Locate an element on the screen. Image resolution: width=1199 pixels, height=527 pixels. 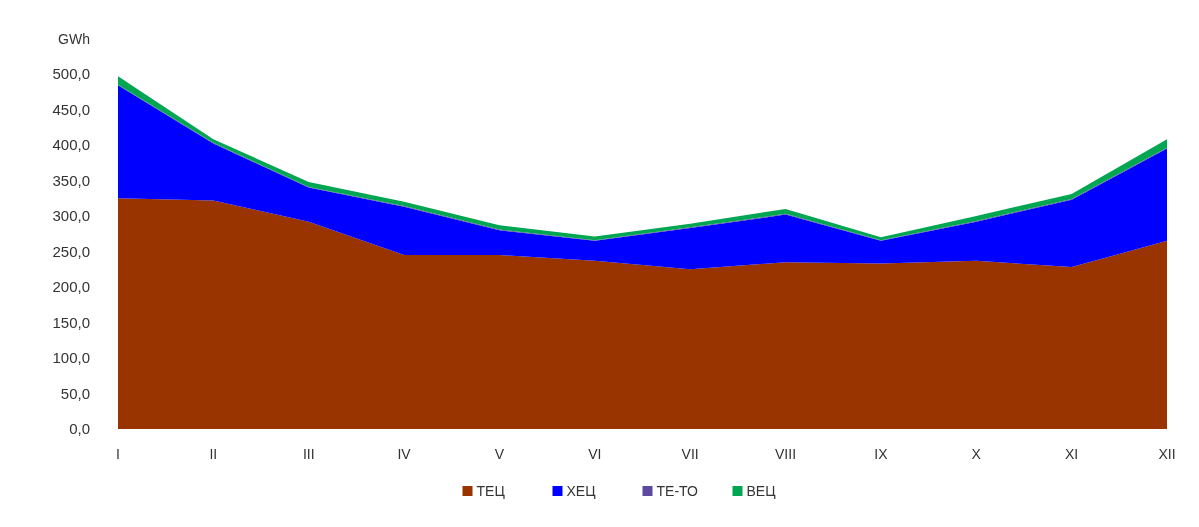
y-axis-title: GWh is located at coordinates (74, 39).